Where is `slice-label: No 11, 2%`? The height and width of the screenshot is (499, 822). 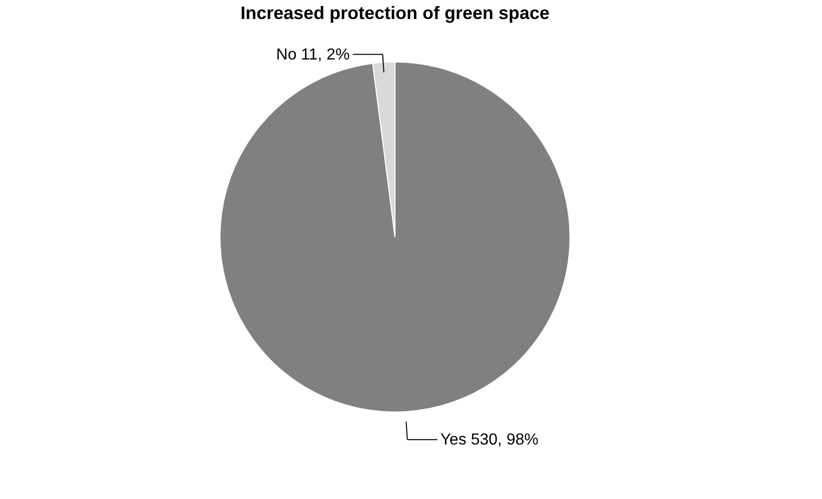 slice-label: No 11, 2% is located at coordinates (313, 55).